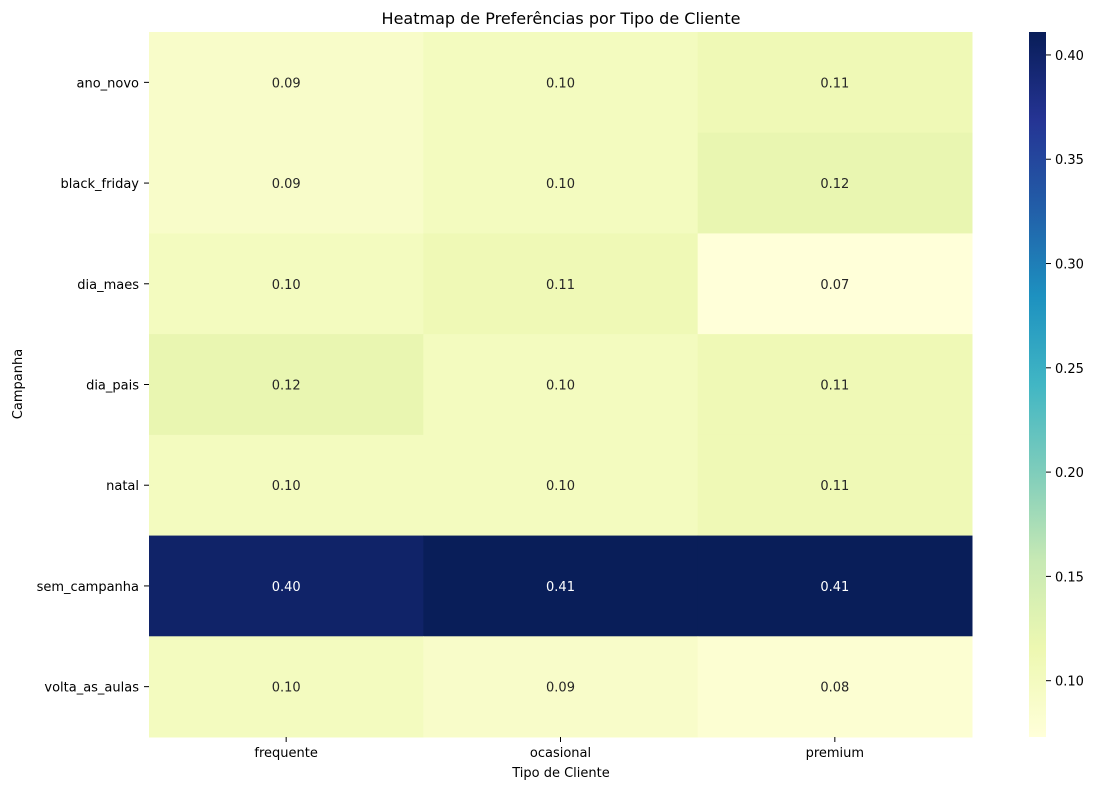 This screenshot has width=1110, height=790. Describe the element at coordinates (285, 753) in the screenshot. I see `x-tick-label: frequente` at that location.